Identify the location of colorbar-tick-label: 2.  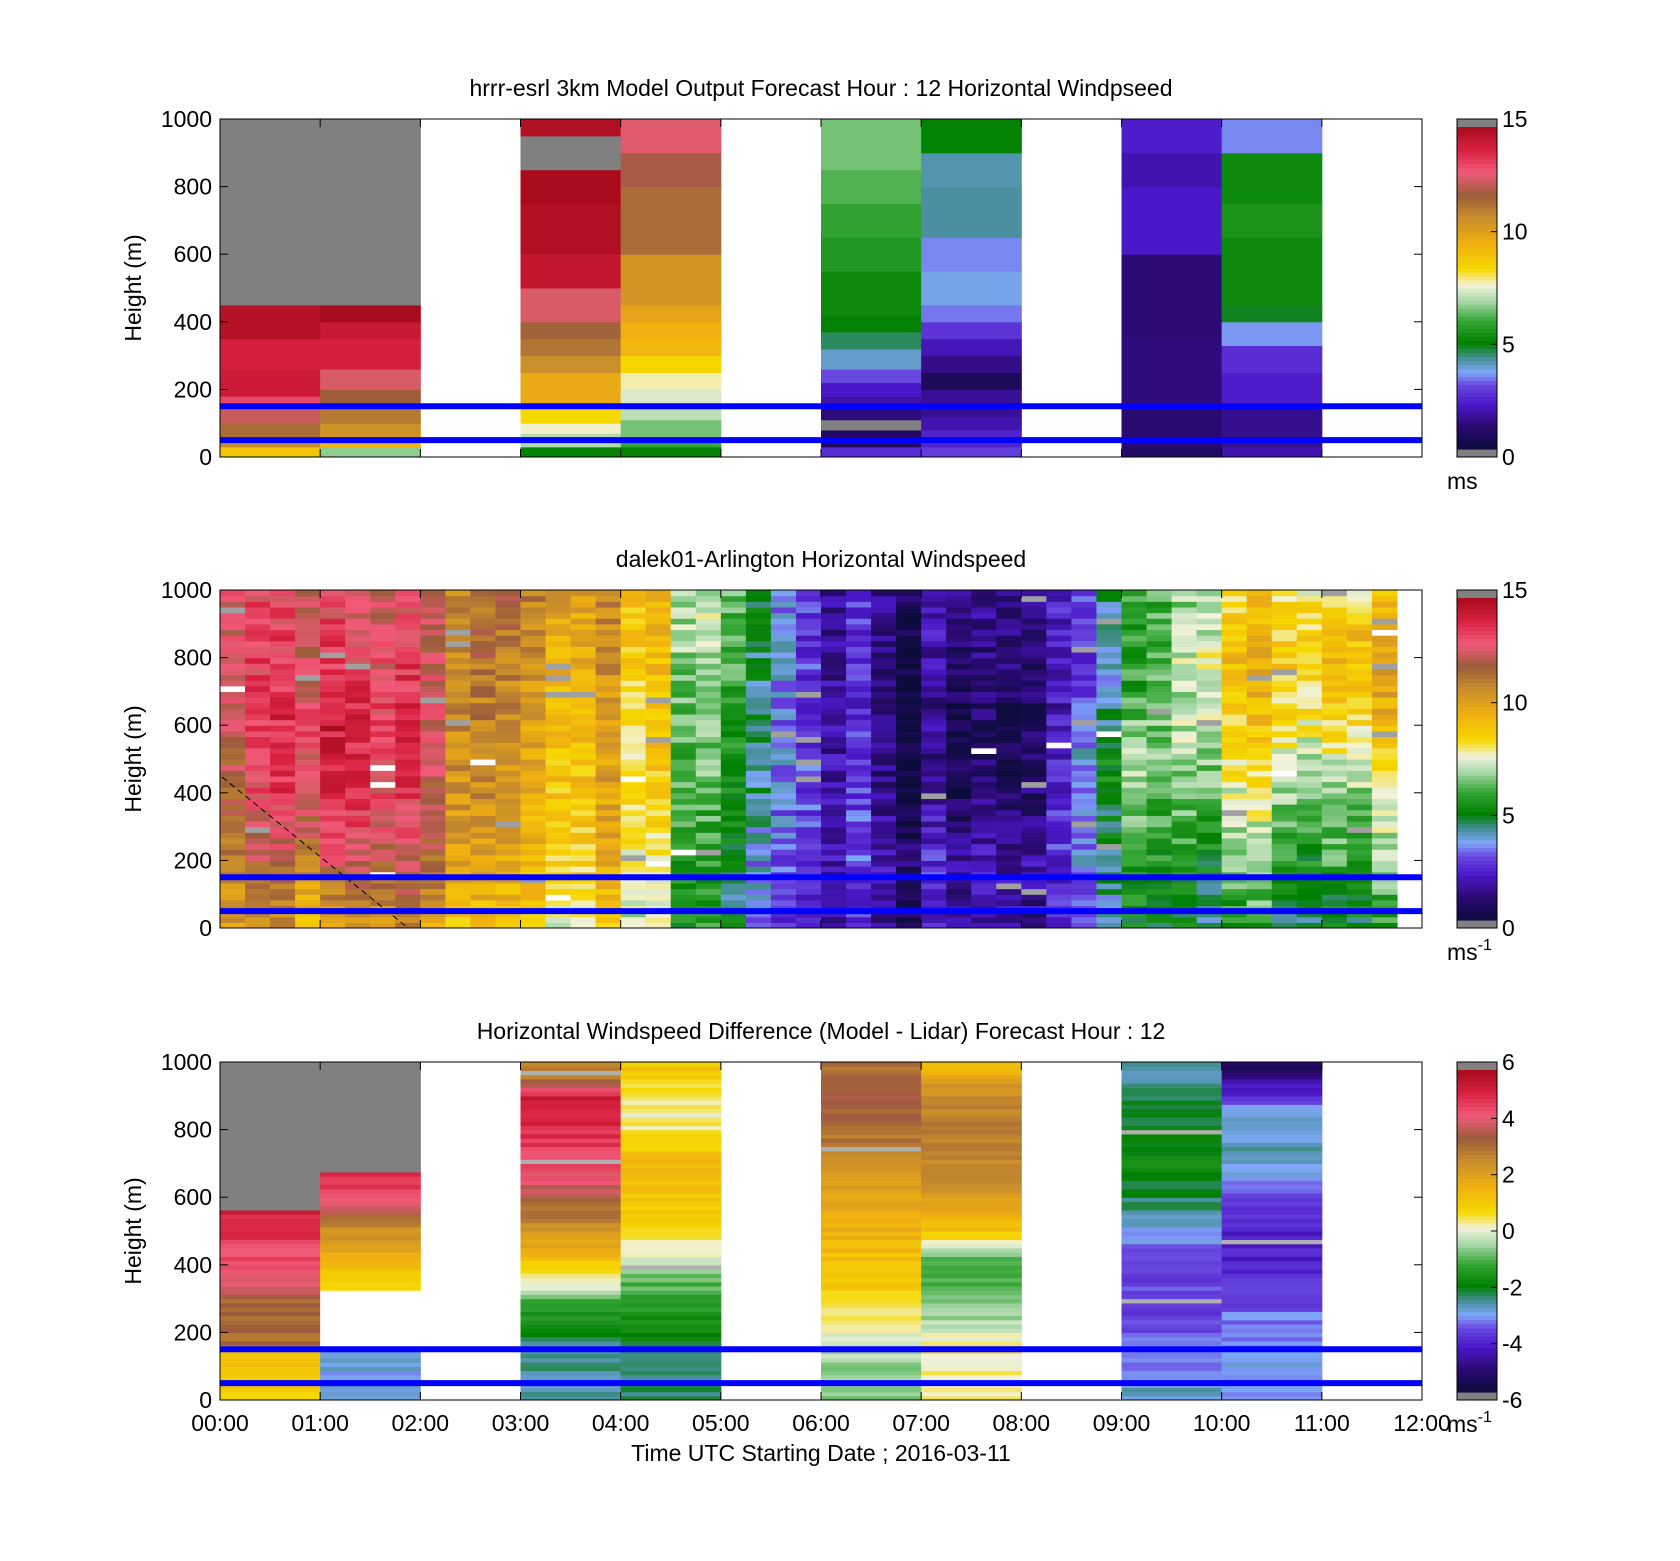
(1508, 1175).